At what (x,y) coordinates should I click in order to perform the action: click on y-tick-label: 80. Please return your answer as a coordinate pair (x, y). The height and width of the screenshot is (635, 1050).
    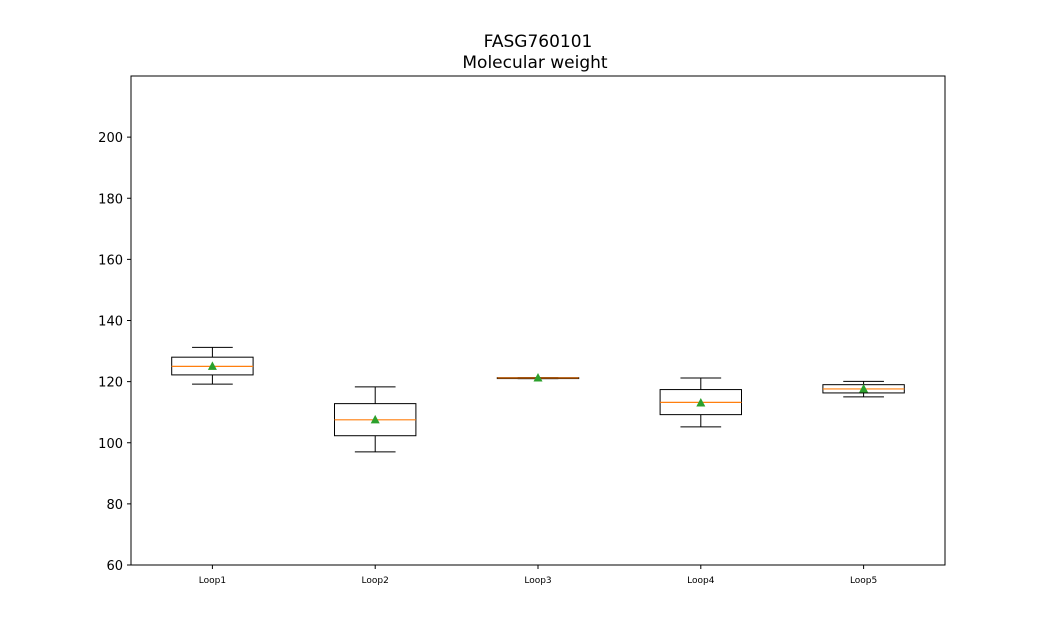
    Looking at the image, I should click on (114, 505).